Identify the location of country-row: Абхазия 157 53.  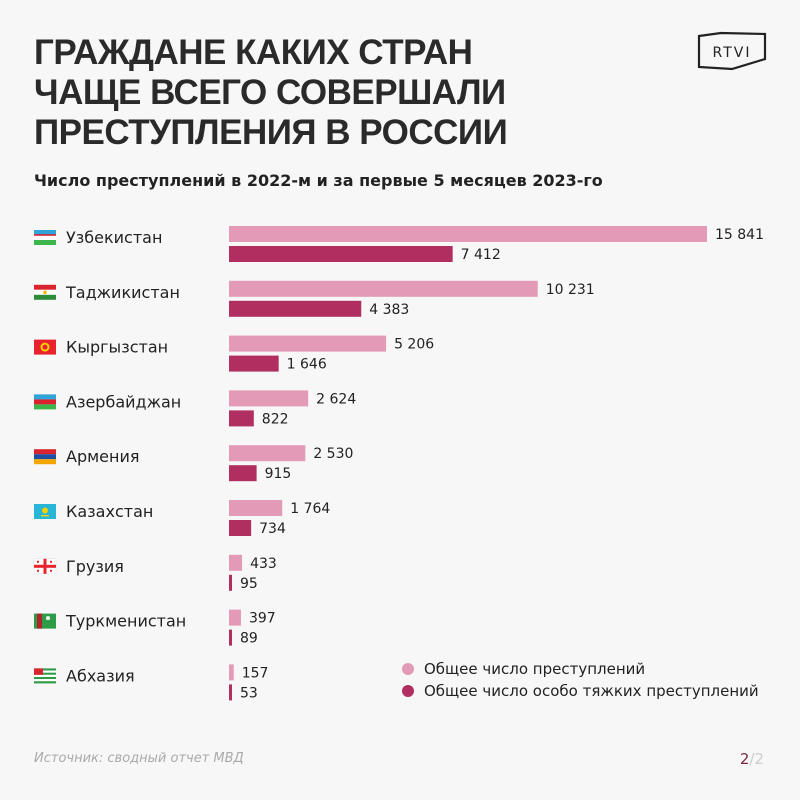
(151, 682).